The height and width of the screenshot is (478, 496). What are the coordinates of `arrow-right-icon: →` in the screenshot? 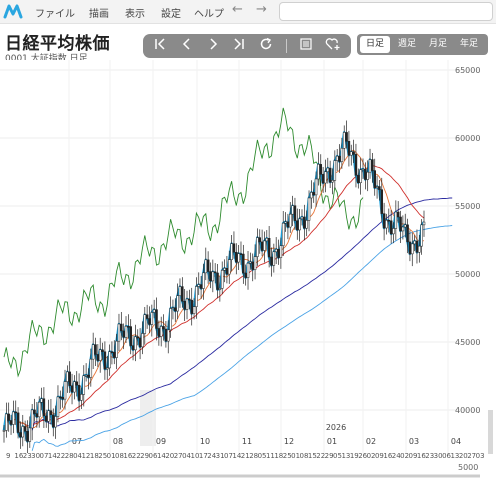 It's located at (261, 9).